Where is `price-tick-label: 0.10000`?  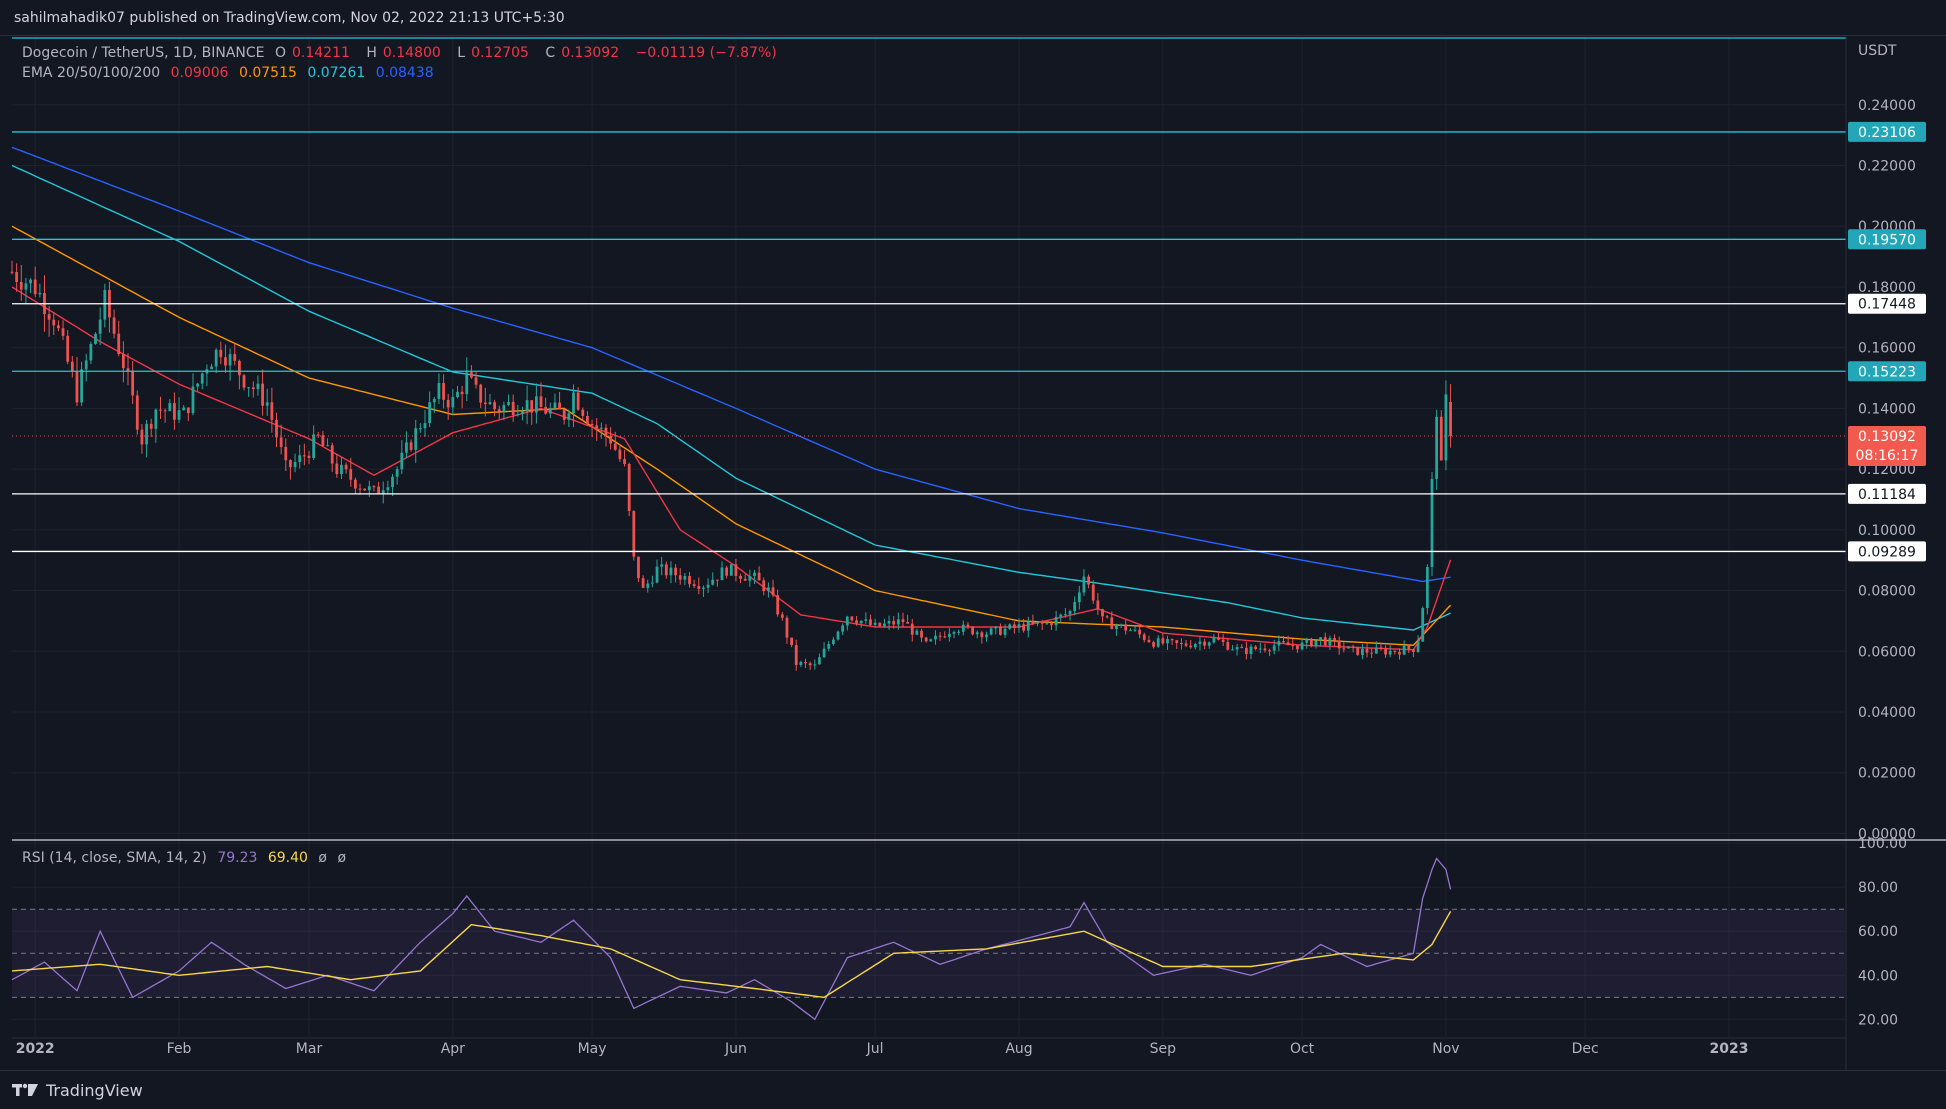 price-tick-label: 0.10000 is located at coordinates (1887, 531).